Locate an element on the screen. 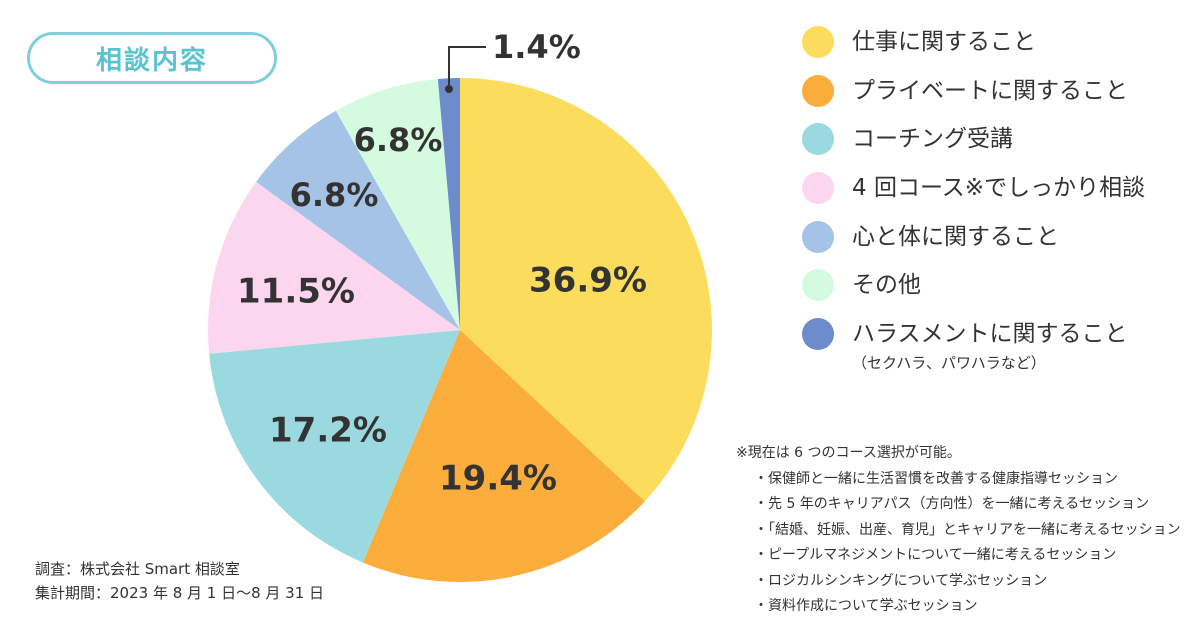 Image resolution: width=1200 pixels, height=630 pixels. survey-period: 集計期間：2023 年 8 月 1 日〜8 月 31 日 is located at coordinates (180, 593).